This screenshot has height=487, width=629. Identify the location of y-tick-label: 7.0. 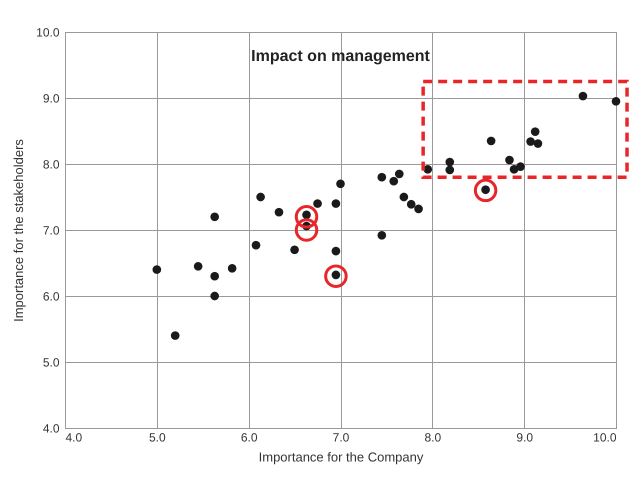
(51, 231).